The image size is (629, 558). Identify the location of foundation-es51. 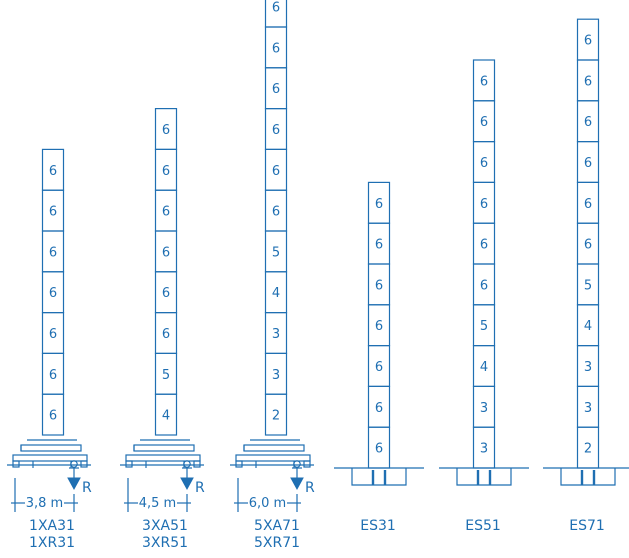
(484, 477).